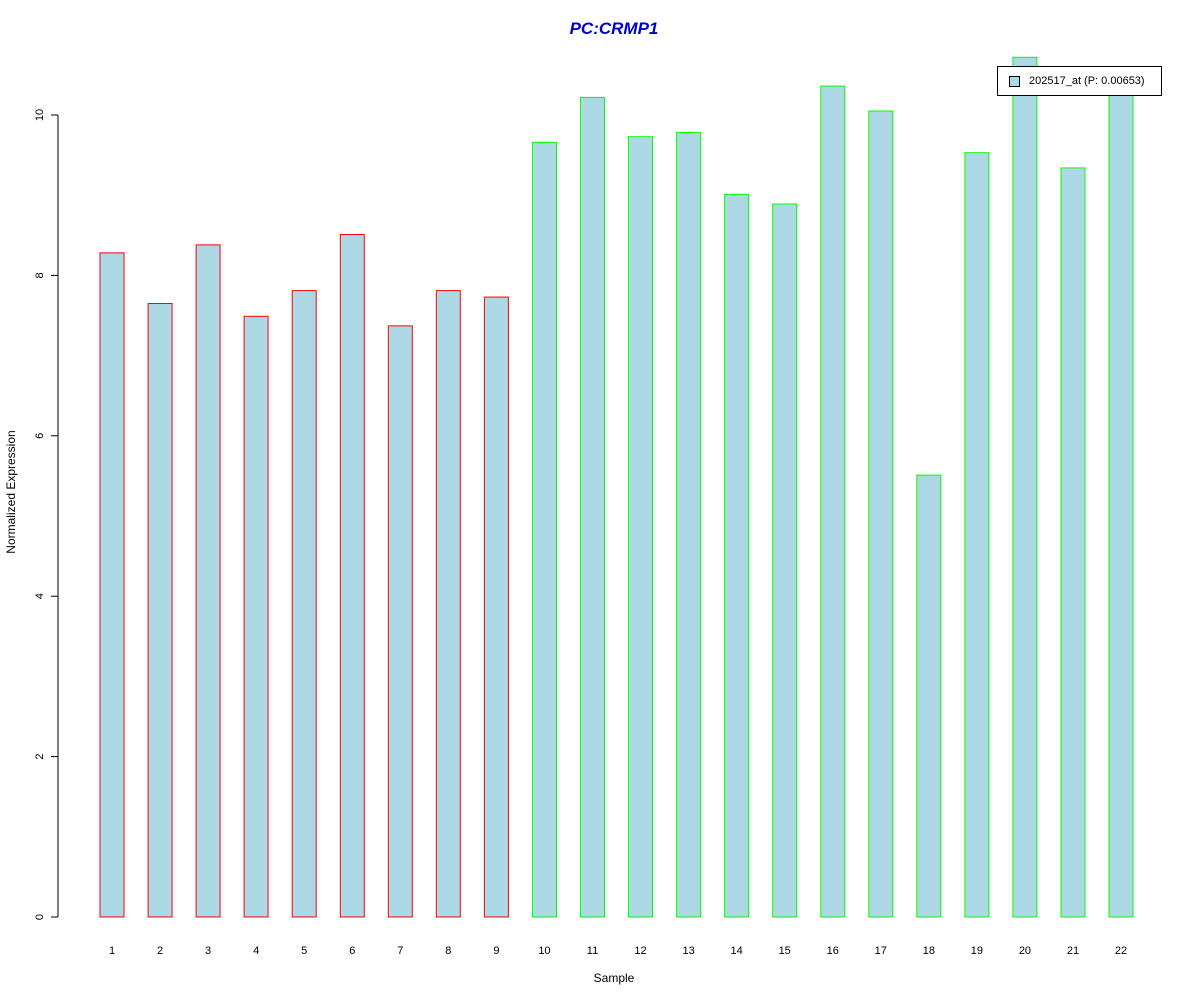 This screenshot has width=1200, height=1000. Describe the element at coordinates (208, 951) in the screenshot. I see `x-tick-label: 3` at that location.